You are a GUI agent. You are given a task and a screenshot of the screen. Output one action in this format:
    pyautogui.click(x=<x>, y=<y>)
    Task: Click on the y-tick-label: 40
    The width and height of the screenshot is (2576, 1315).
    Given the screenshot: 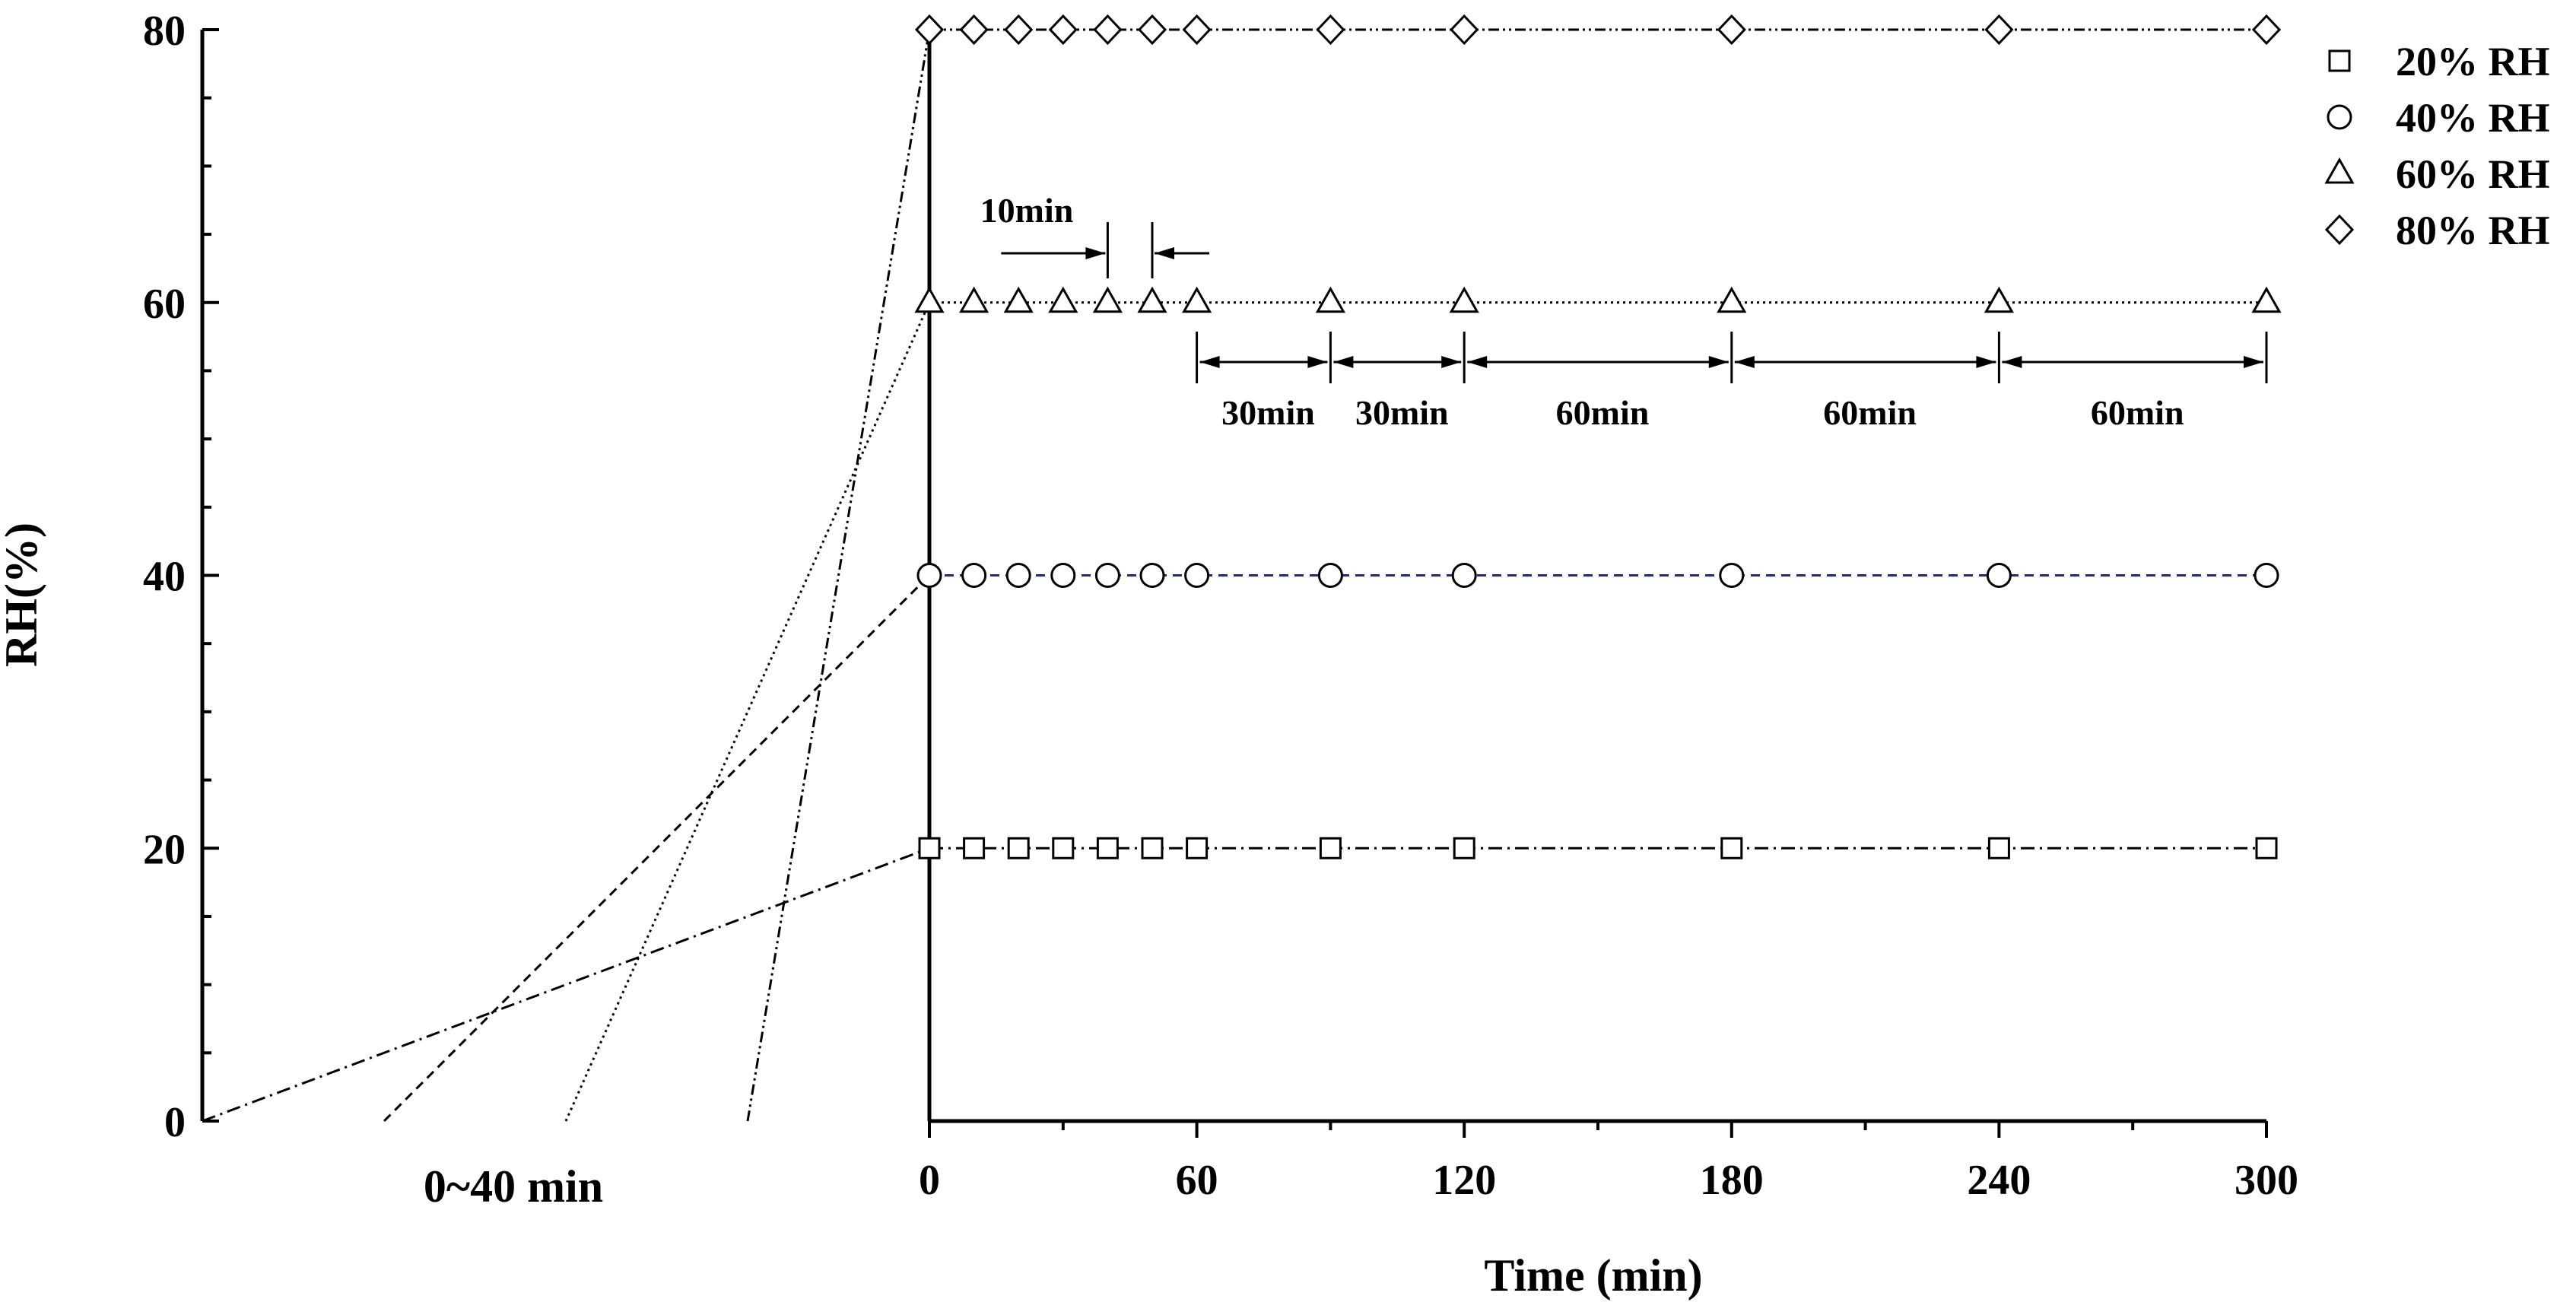 What is the action you would take?
    pyautogui.click(x=164, y=577)
    